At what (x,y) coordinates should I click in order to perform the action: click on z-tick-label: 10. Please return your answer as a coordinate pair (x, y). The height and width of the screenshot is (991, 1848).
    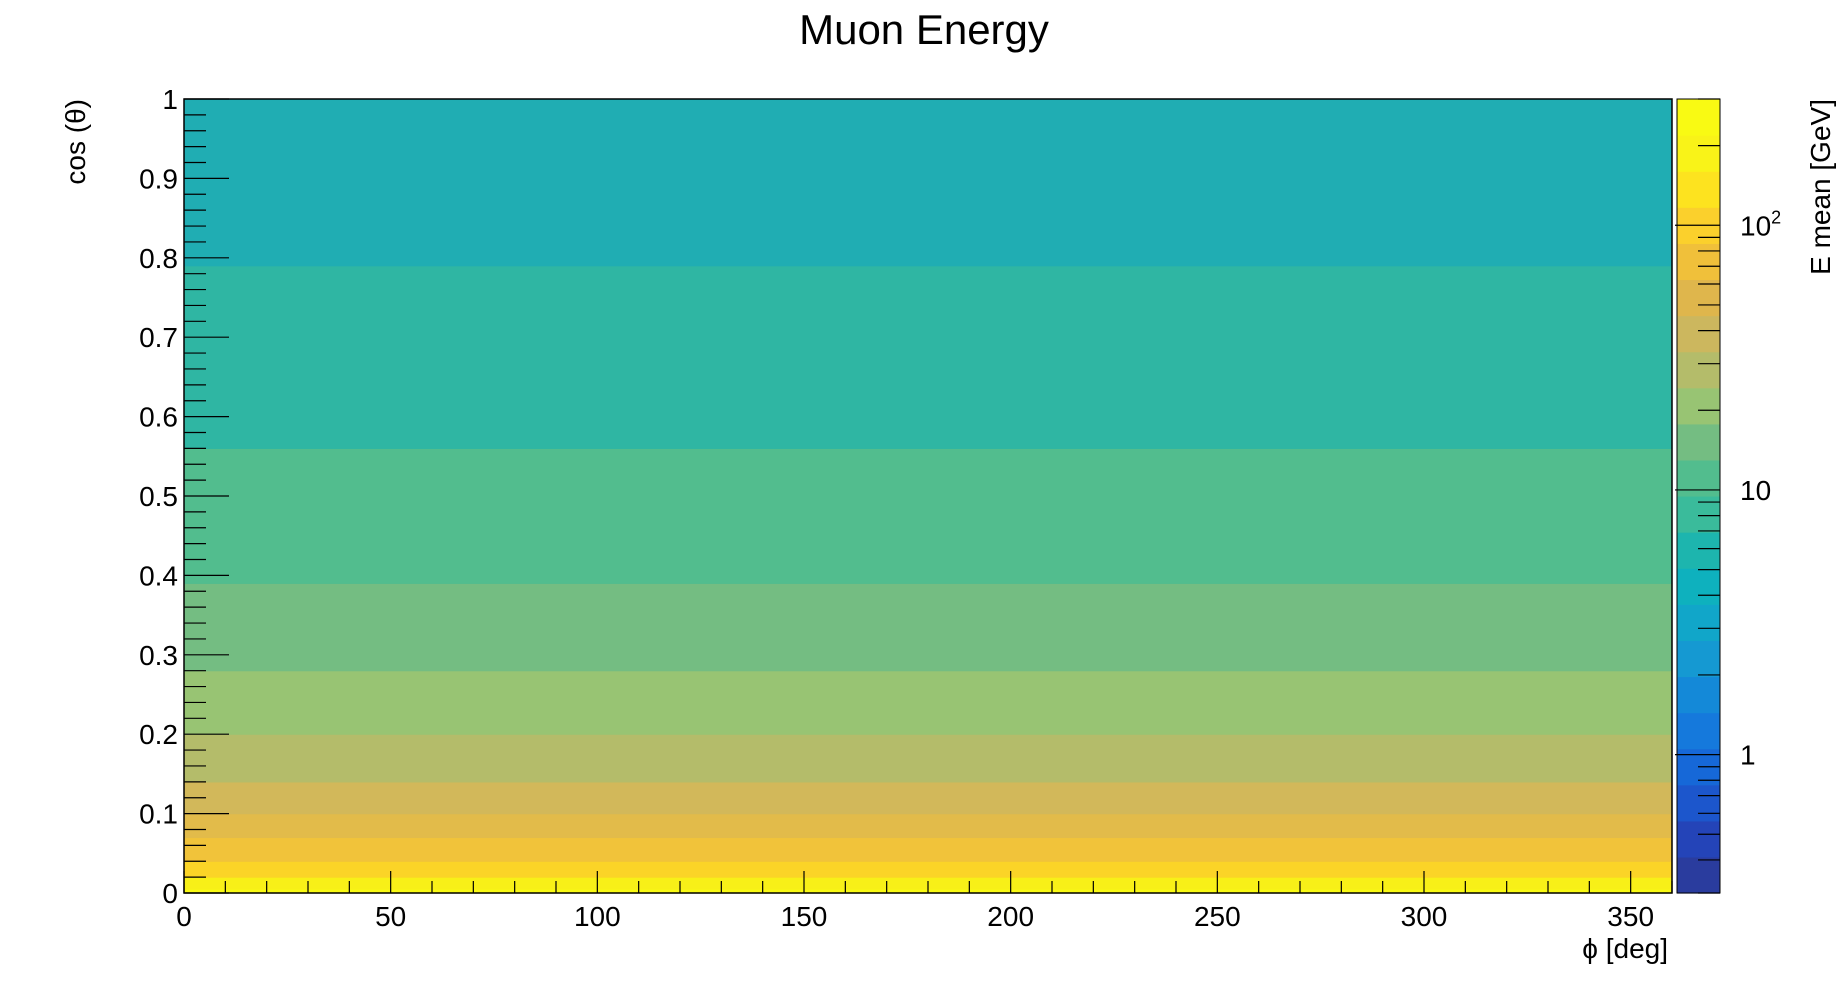
    Looking at the image, I should click on (1755, 490).